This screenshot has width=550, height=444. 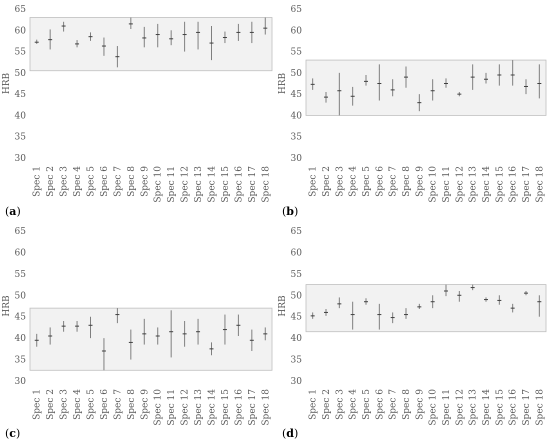 I want to click on panel-label: (c), so click(x=12, y=433).